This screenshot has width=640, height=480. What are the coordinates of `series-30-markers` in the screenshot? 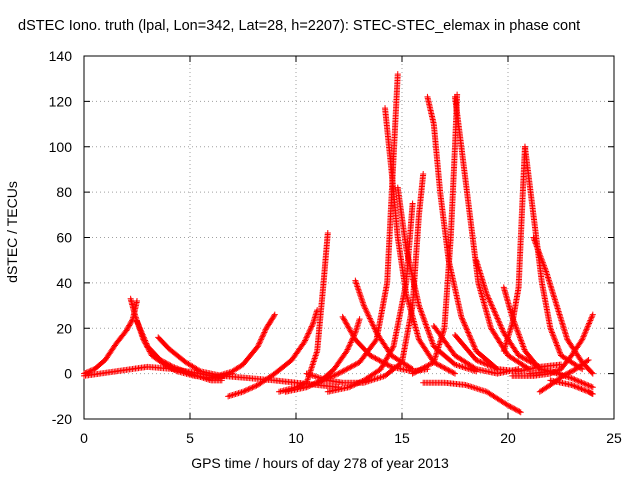 It's located at (571, 387).